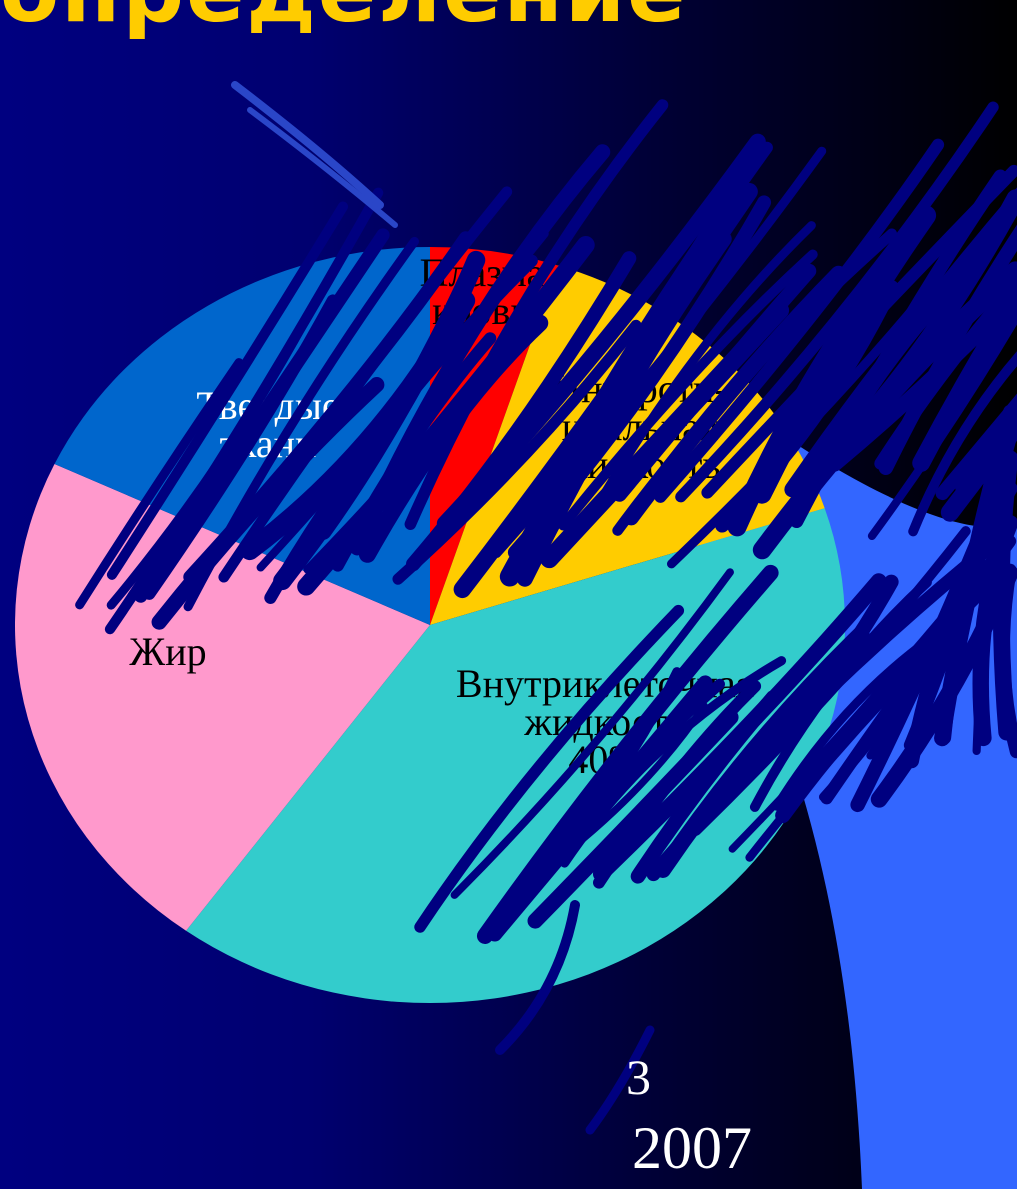  I want to click on slide-title: определение, so click(344, 21).